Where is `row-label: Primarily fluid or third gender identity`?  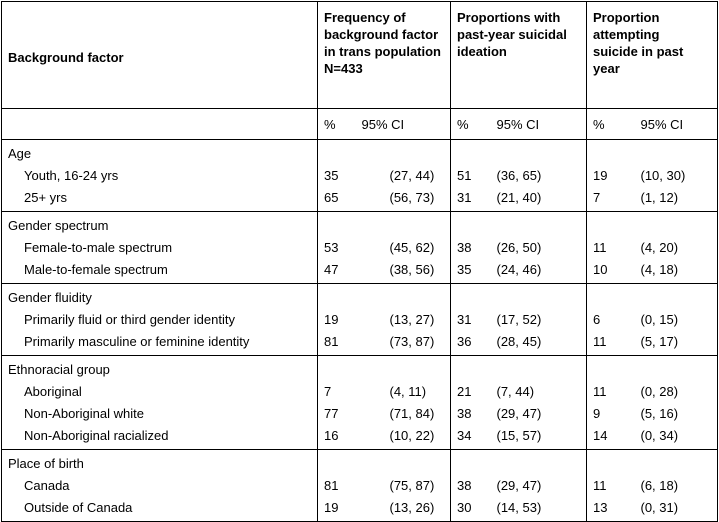 row-label: Primarily fluid or third gender identity is located at coordinates (159, 319).